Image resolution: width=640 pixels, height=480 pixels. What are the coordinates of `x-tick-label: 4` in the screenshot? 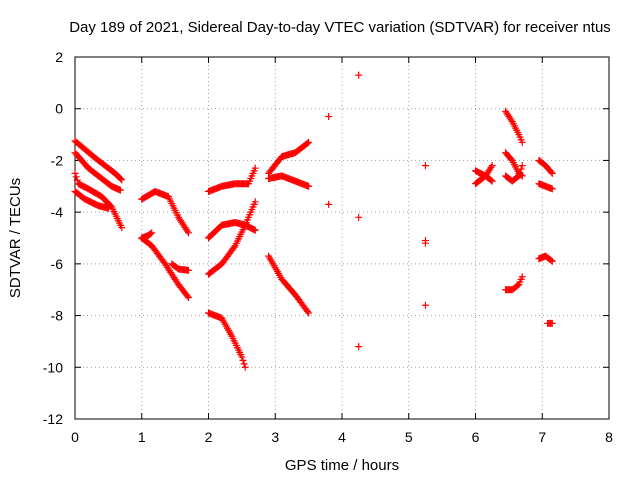 It's located at (342, 437).